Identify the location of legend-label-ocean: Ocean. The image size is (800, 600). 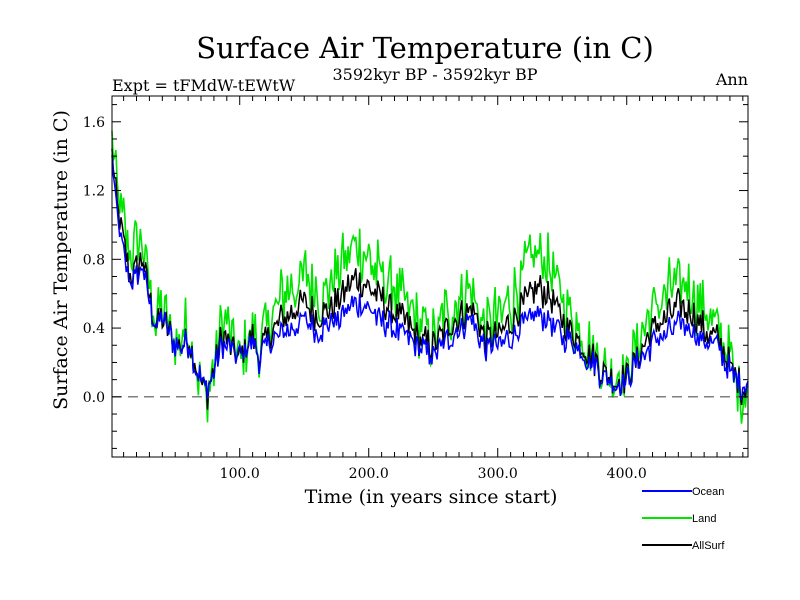
(708, 492).